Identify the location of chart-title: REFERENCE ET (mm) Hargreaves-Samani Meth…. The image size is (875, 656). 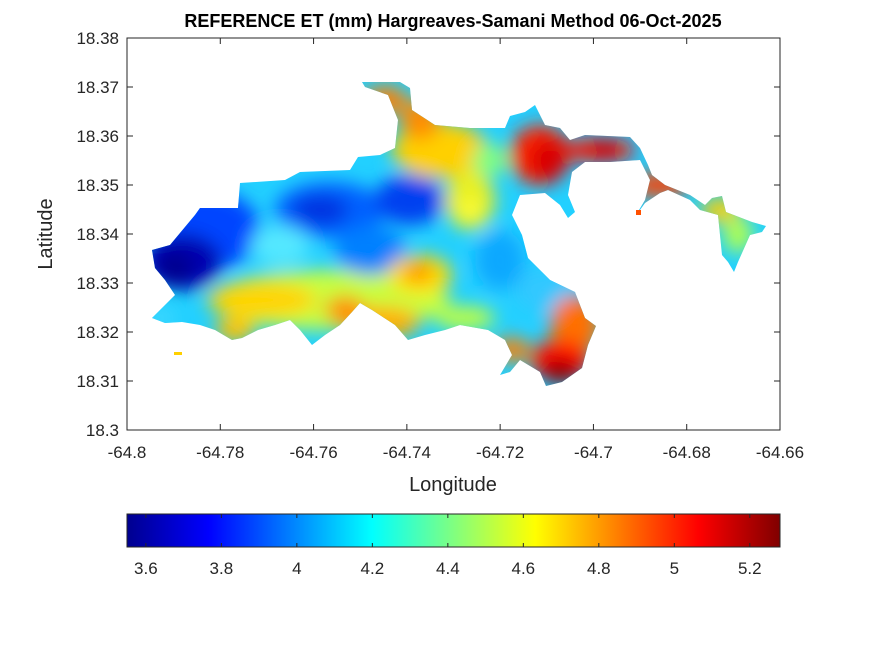
(452, 21).